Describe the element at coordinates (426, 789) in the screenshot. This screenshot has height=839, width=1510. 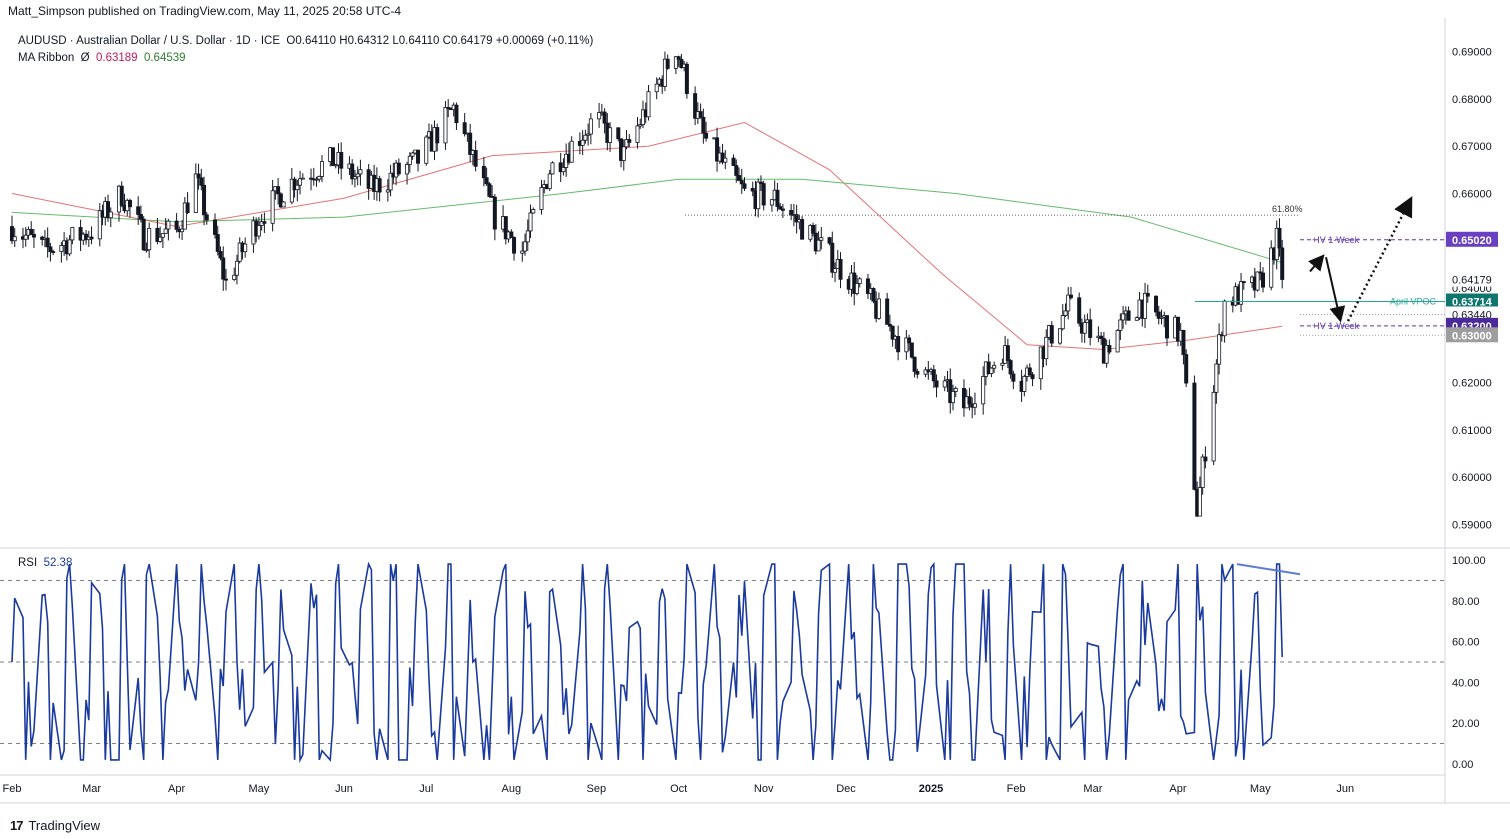
I see `x-tick-label: Jul` at that location.